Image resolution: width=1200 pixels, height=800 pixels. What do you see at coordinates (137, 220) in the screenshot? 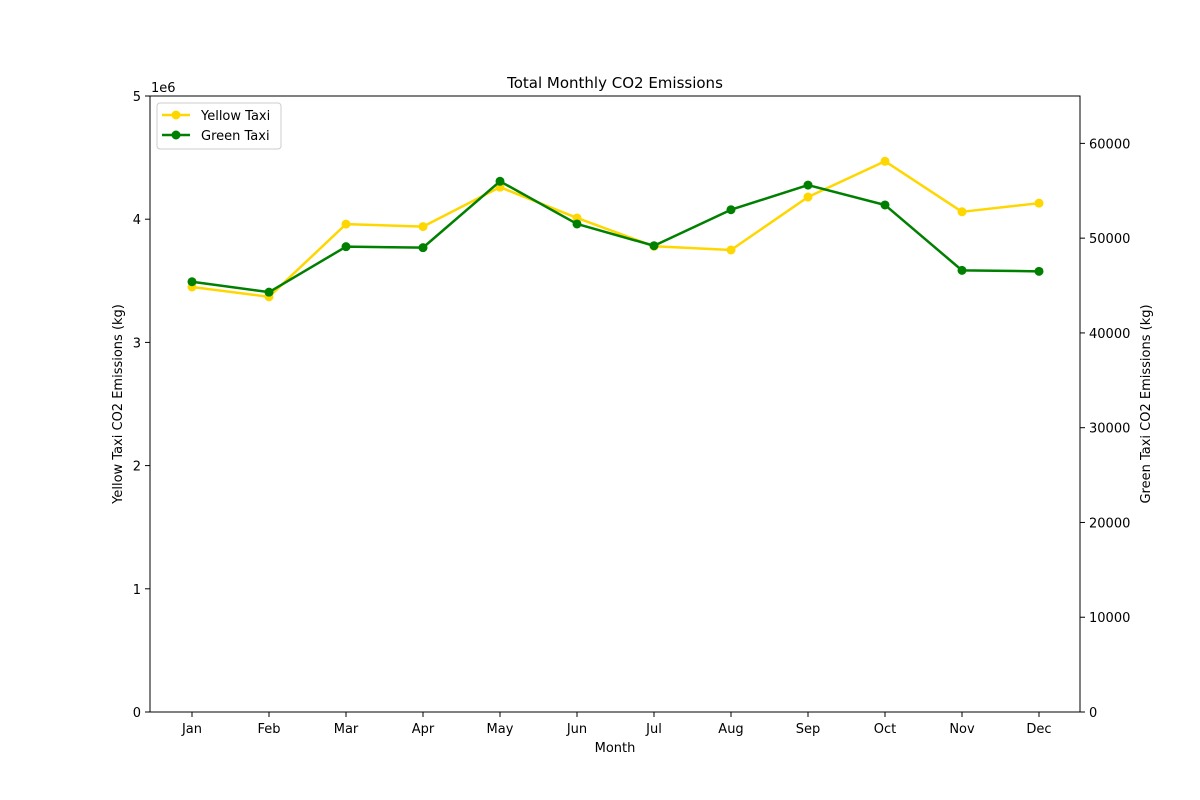
I see `left-y-tick-label: 4` at bounding box center [137, 220].